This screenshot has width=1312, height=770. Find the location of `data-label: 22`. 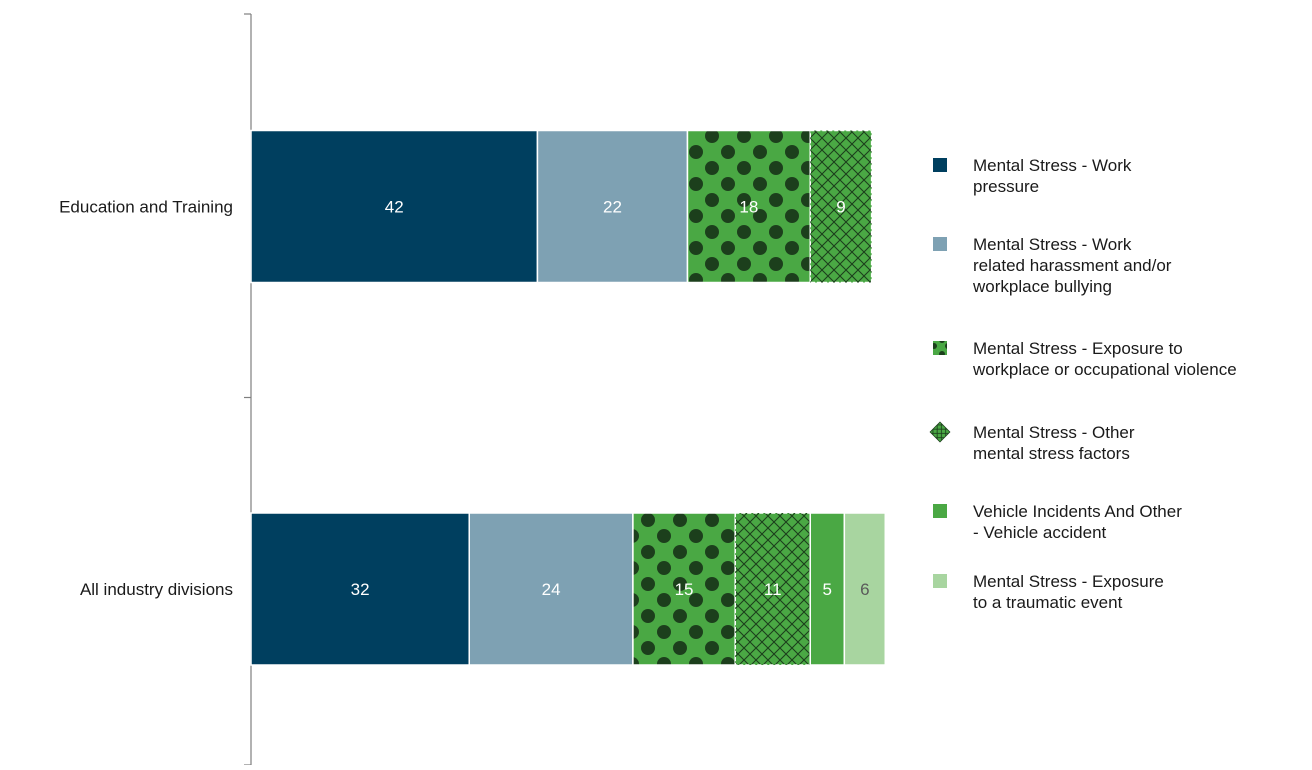

data-label: 22 is located at coordinates (612, 207).